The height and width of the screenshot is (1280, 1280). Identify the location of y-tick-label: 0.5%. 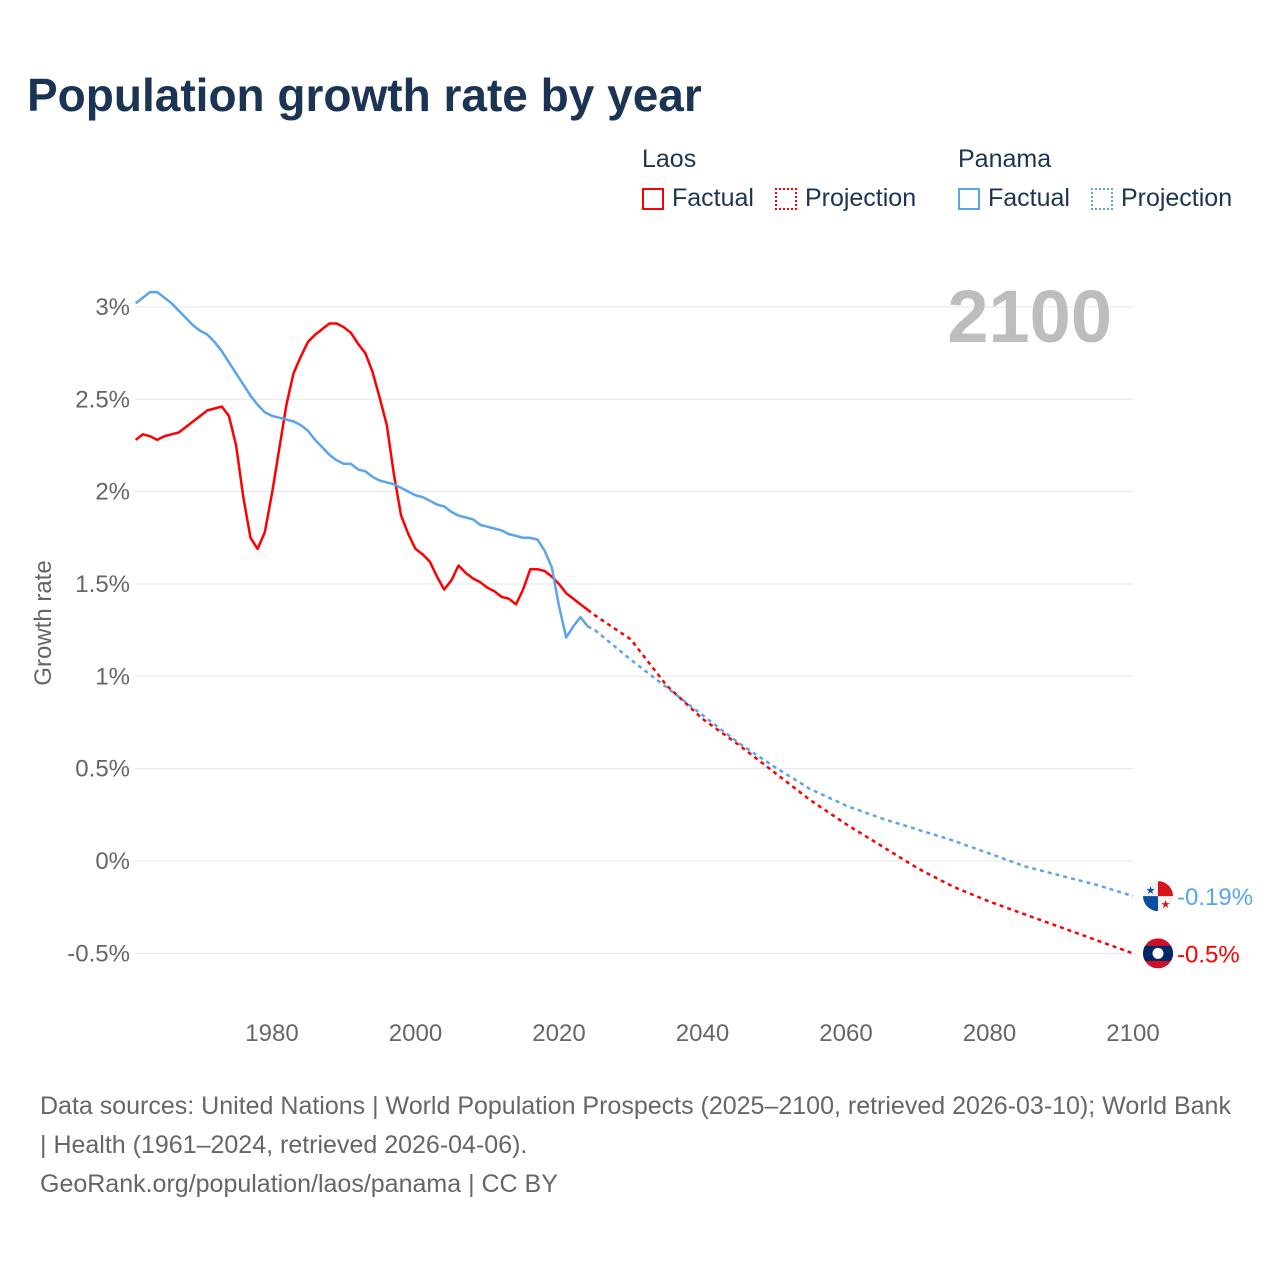
(102, 769).